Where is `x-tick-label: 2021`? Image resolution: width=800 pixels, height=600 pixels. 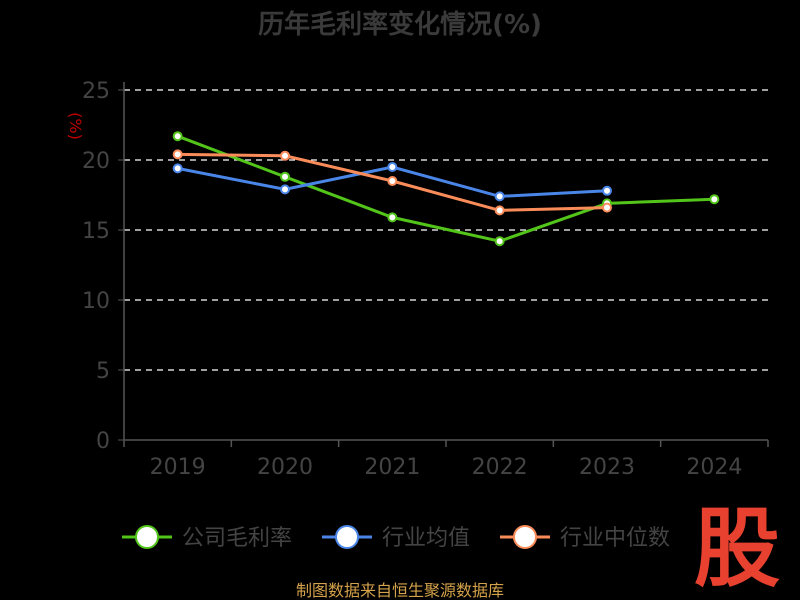 x-tick-label: 2021 is located at coordinates (392, 467).